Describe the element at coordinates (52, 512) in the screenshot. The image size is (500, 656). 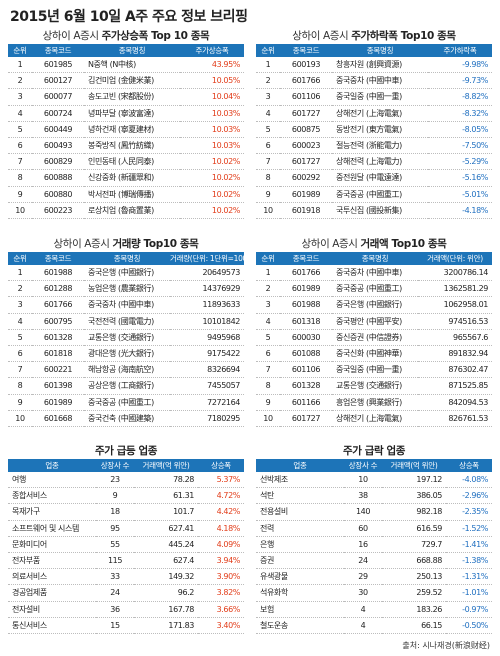
I see `sector-cell: 목재가구` at that location.